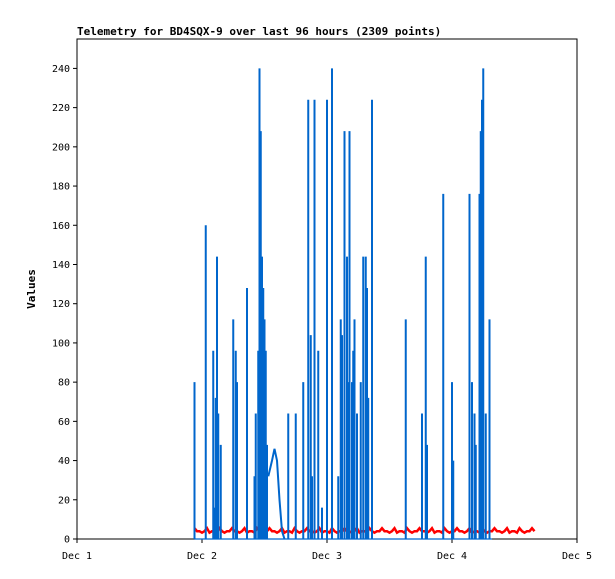  What do you see at coordinates (61, 108) in the screenshot?
I see `y-tick-label: 220` at bounding box center [61, 108].